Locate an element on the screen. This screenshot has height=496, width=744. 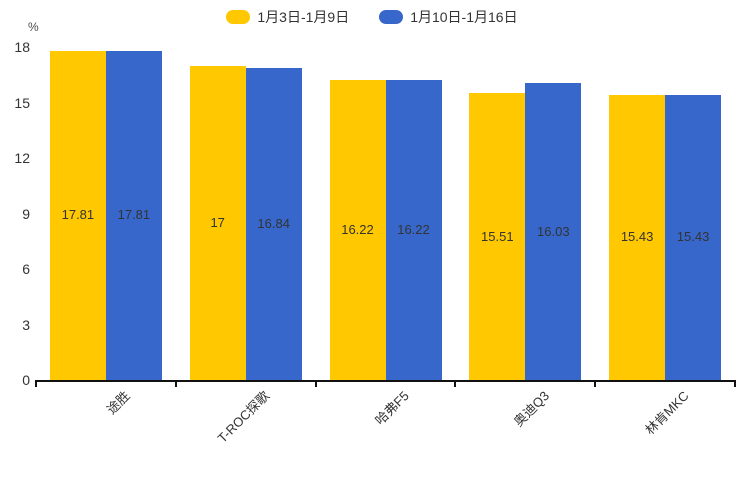
bar-value-label: 17 is located at coordinates (217, 222).